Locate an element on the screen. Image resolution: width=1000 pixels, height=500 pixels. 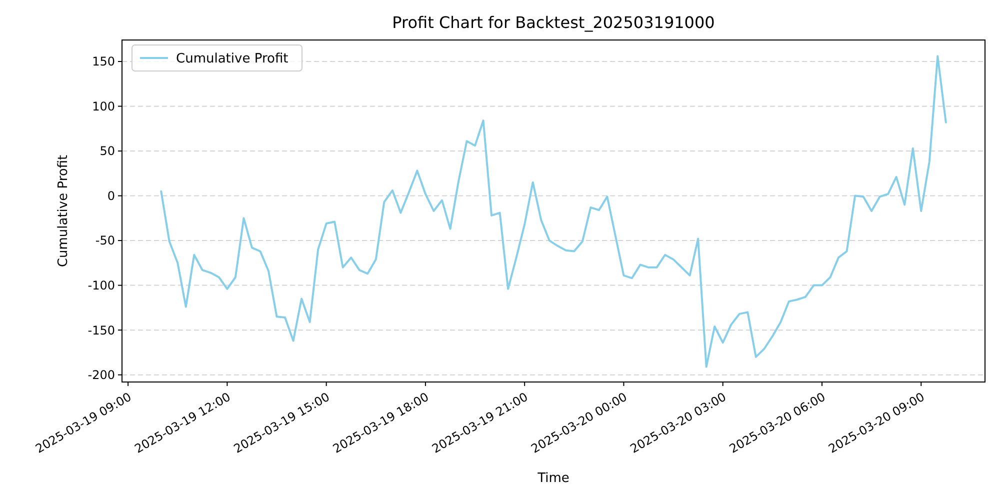
y-tick-label: -100 is located at coordinates (101, 285).